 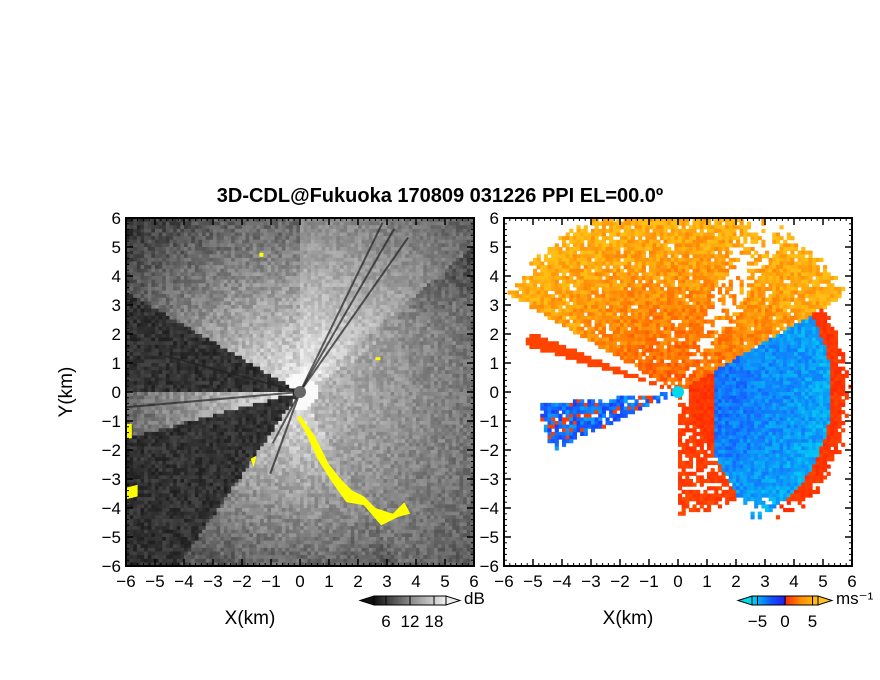 What do you see at coordinates (268, 389) in the screenshot?
I see `snr-yellow-regions` at bounding box center [268, 389].